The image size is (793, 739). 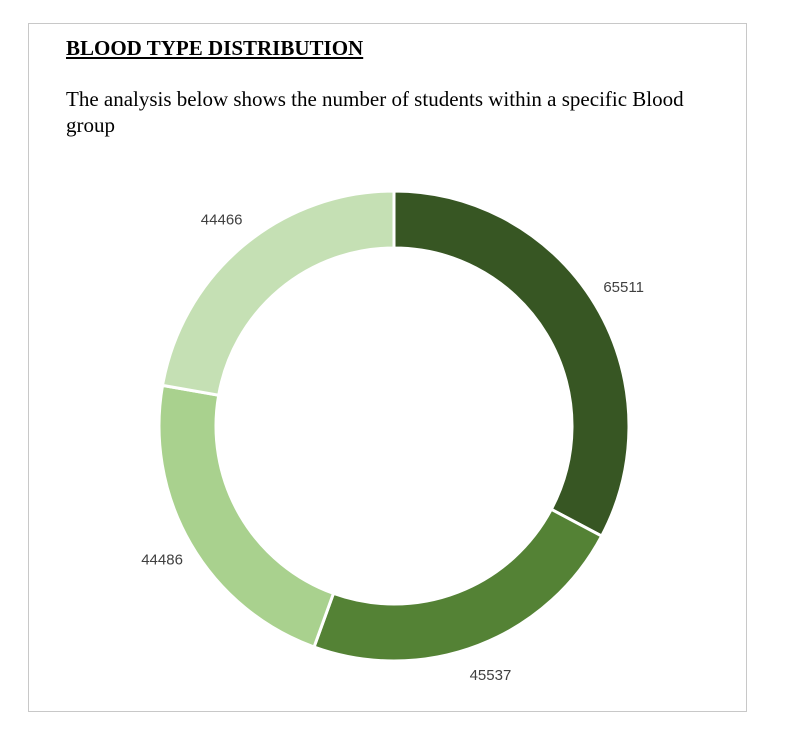 What do you see at coordinates (222, 220) in the screenshot?
I see `data-label-4: 44466` at bounding box center [222, 220].